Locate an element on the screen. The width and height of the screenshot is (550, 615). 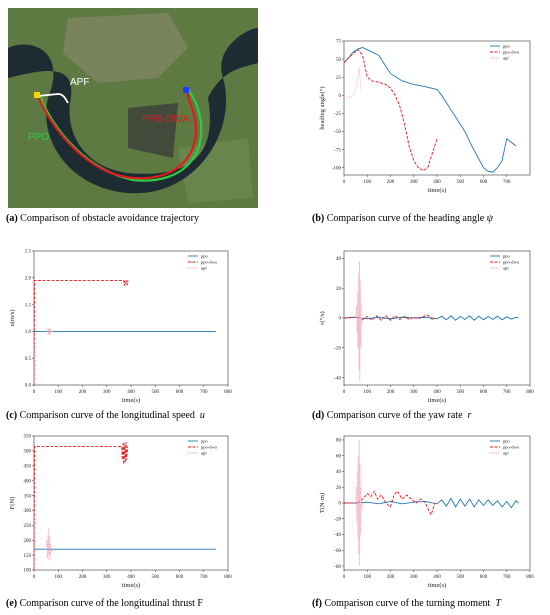
y-tick-label: 75 is located at coordinates (339, 42).